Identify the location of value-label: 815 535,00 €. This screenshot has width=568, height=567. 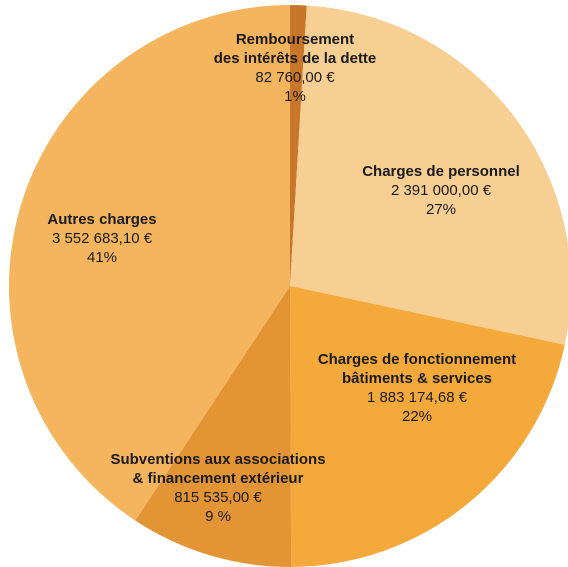
(218, 497).